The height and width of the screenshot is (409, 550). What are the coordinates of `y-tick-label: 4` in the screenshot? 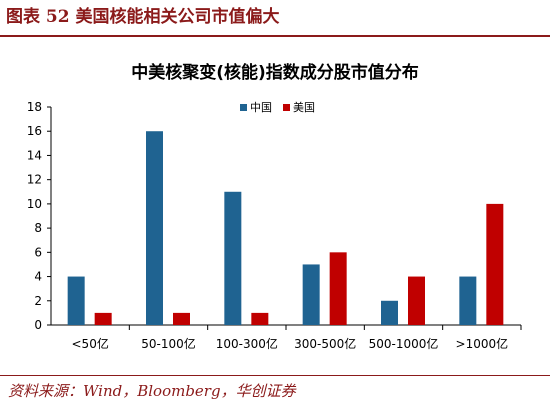 It's located at (38, 277).